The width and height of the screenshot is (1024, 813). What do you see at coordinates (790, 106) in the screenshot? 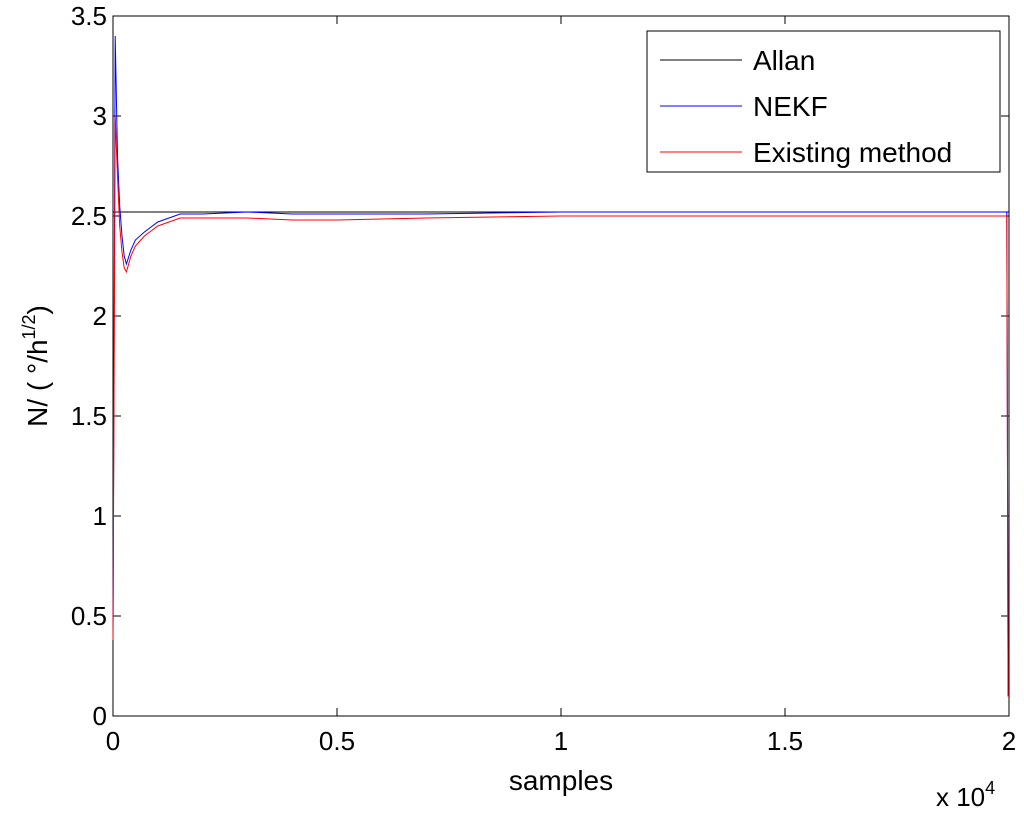
I see `legend-label: NEKF` at bounding box center [790, 106].